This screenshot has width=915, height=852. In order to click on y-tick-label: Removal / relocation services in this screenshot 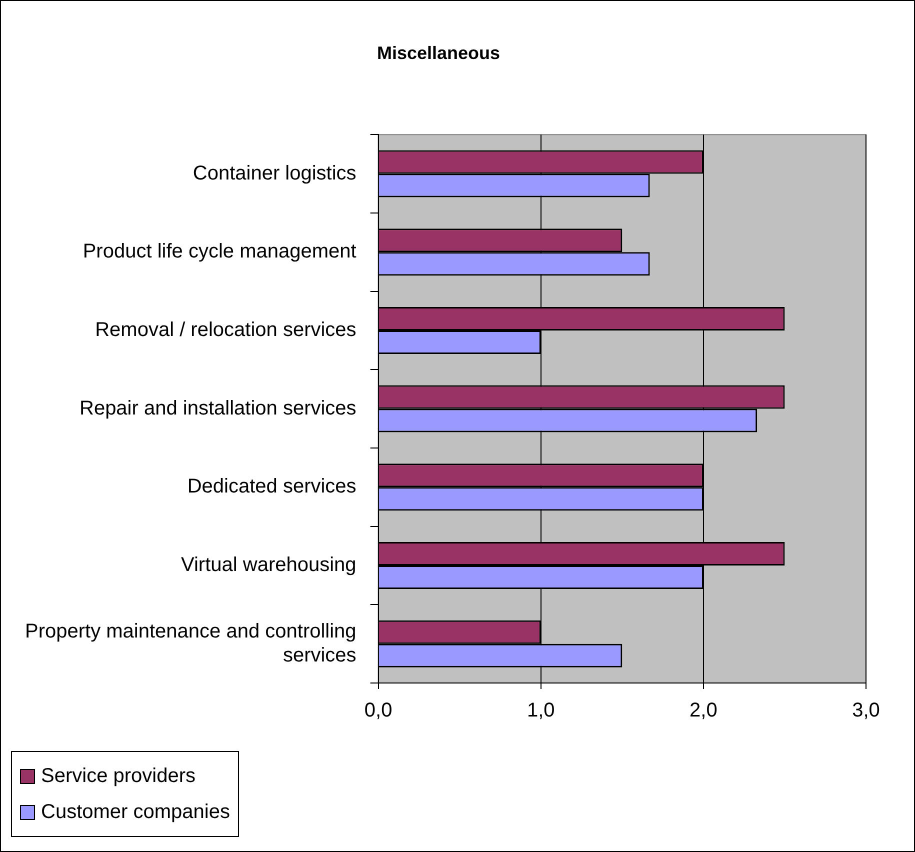, I will do `click(225, 329)`.